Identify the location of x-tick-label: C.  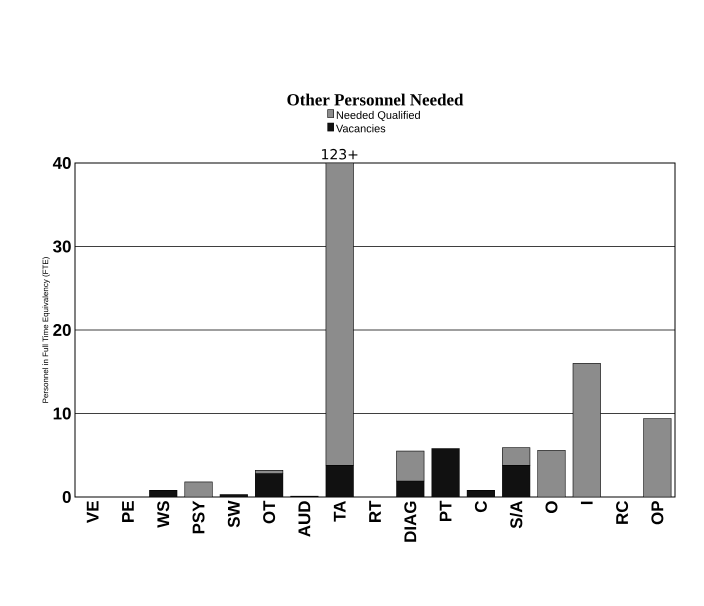
(480, 506).